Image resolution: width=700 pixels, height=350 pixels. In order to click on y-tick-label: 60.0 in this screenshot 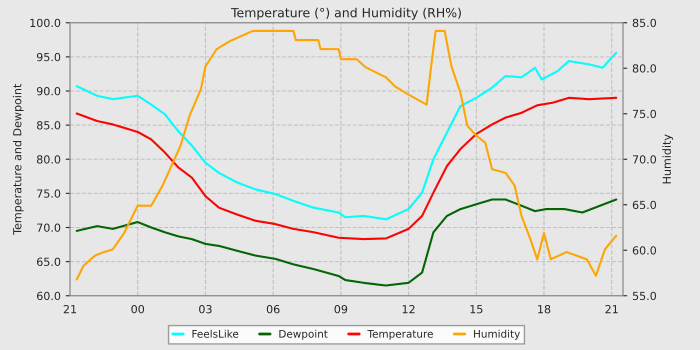, I will do `click(48, 296)`.